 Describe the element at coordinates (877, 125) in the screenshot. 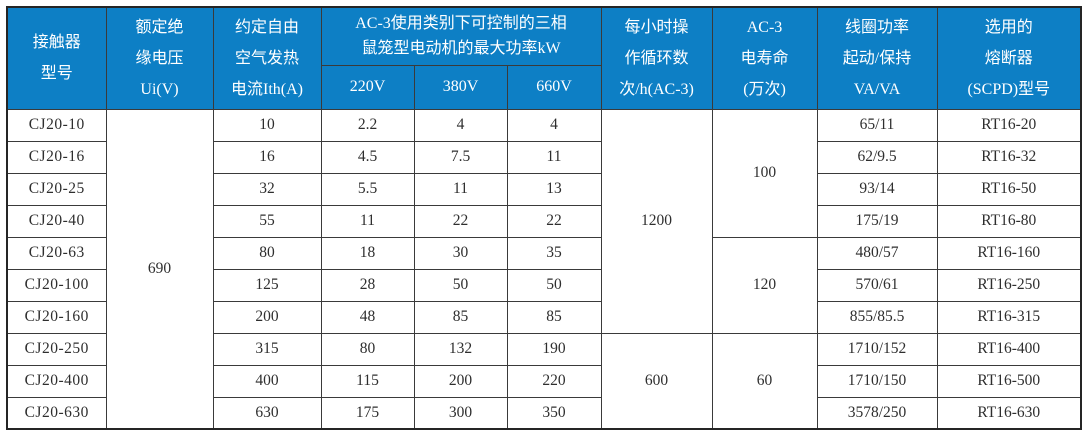

I see `coil-cell: 65/11` at that location.